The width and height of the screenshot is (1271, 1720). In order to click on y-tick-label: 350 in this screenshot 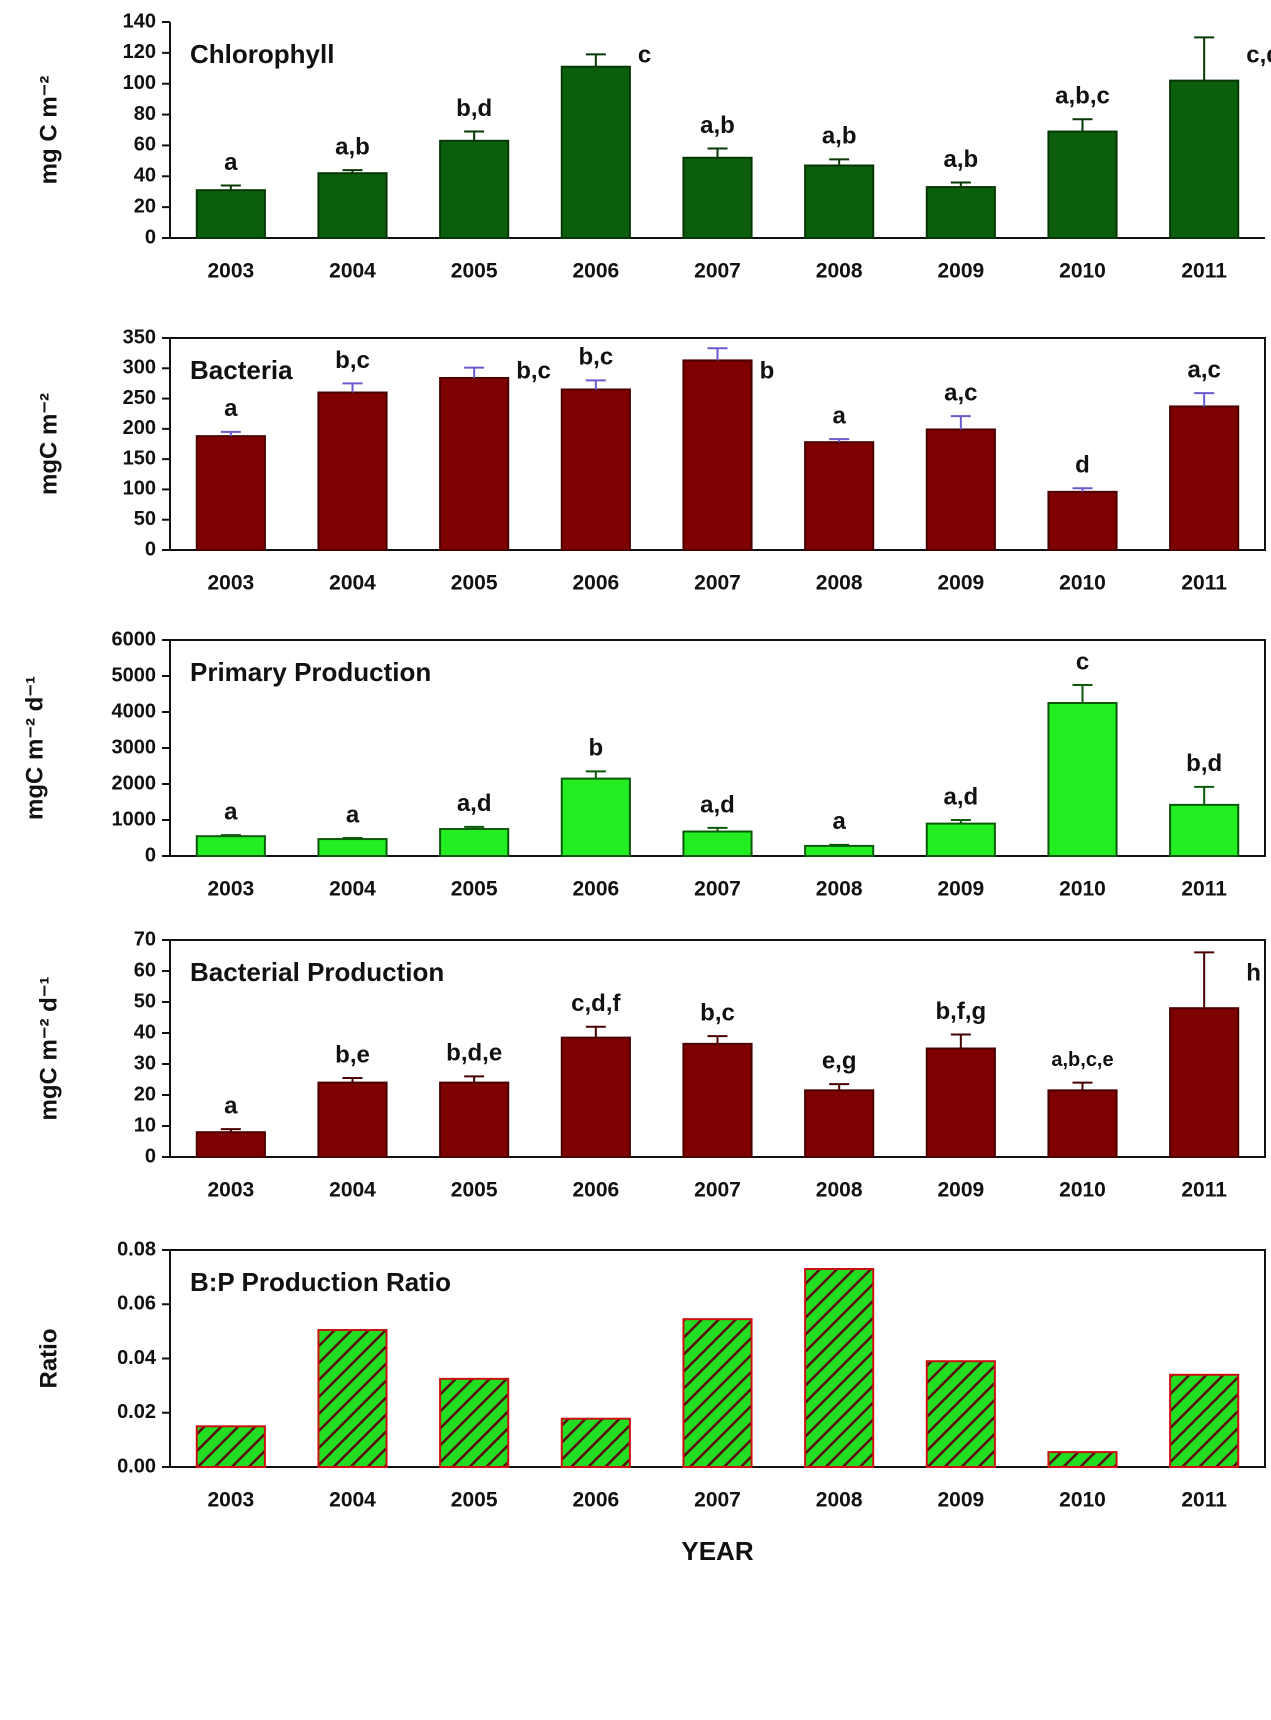, I will do `click(139, 337)`.